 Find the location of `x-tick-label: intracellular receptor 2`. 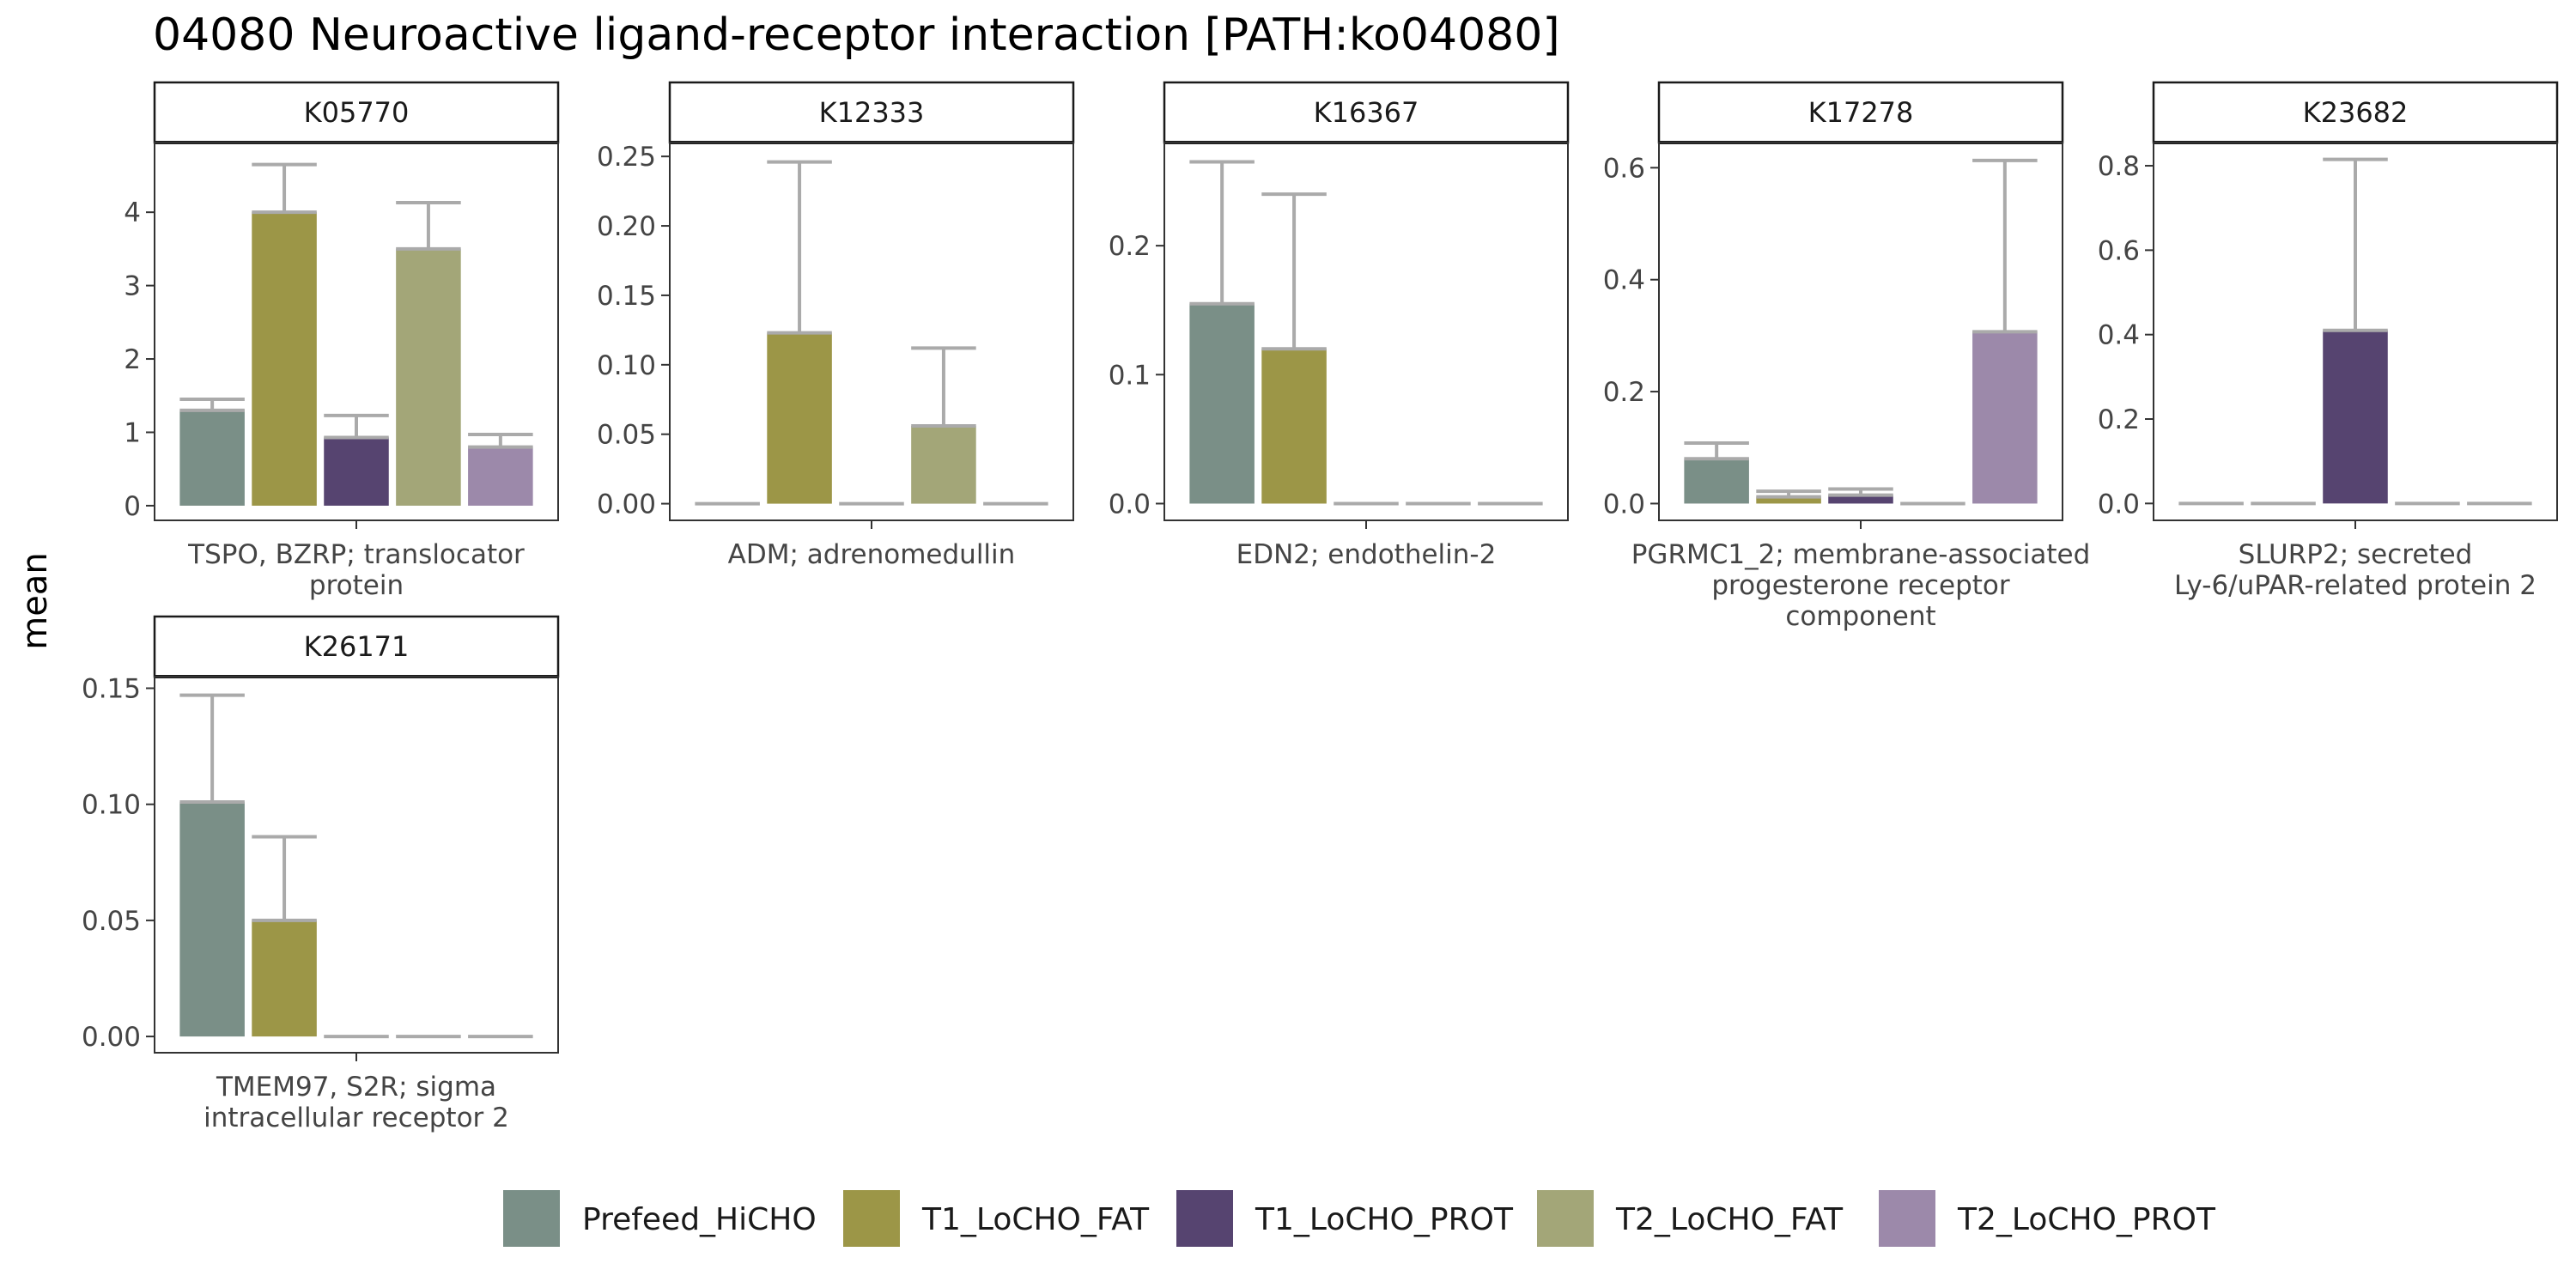

x-tick-label: intracellular receptor 2 is located at coordinates (356, 1118).